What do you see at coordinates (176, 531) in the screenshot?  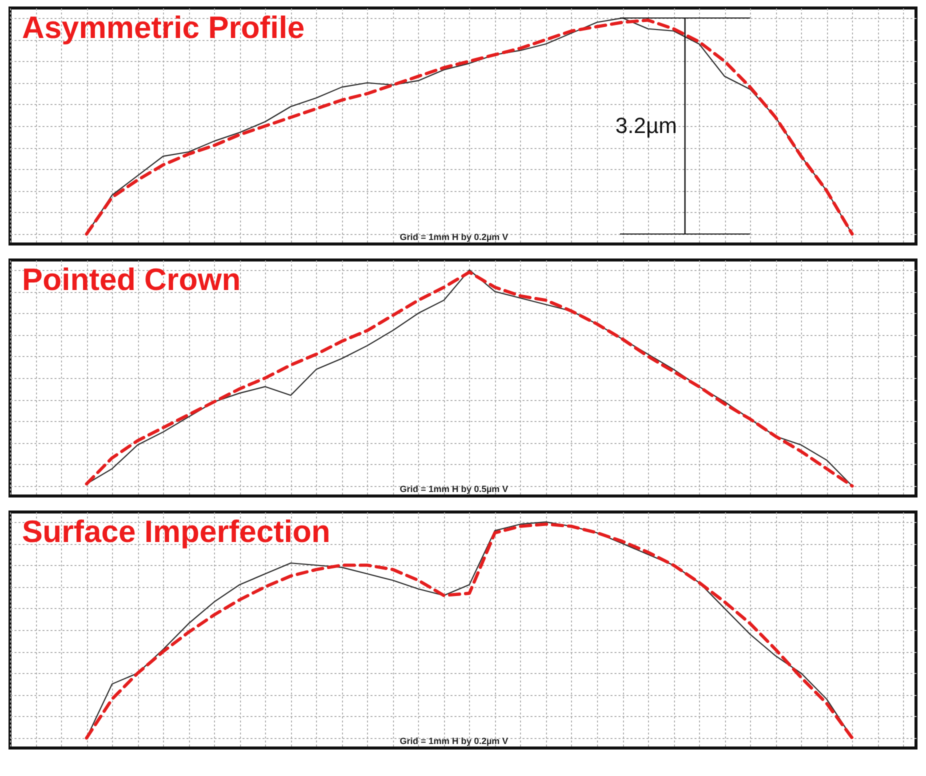 I see `chart-title: Surface Imperfection` at bounding box center [176, 531].